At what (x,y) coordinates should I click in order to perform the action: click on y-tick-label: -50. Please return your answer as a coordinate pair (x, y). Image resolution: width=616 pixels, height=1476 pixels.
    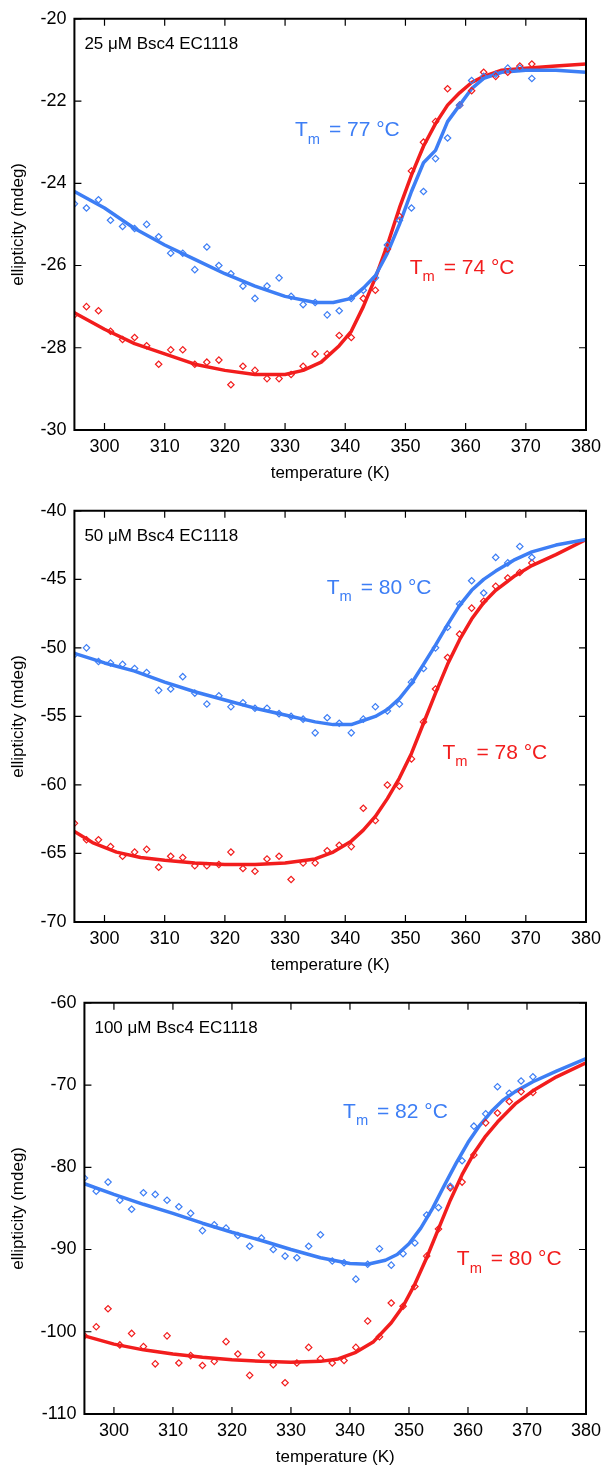
    Looking at the image, I should click on (53, 646).